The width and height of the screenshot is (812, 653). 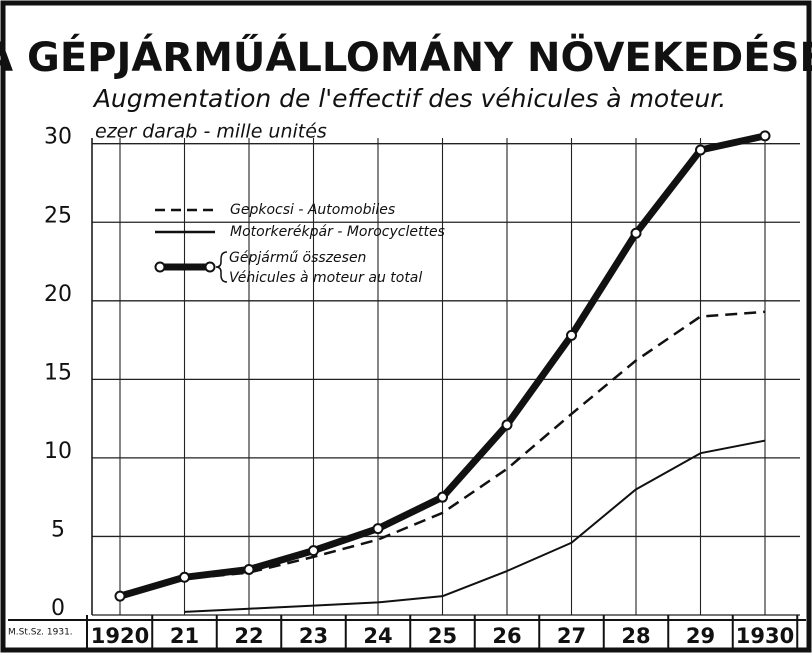 I want to click on y-axis-label: ezer darab - mille unités, so click(x=211, y=132).